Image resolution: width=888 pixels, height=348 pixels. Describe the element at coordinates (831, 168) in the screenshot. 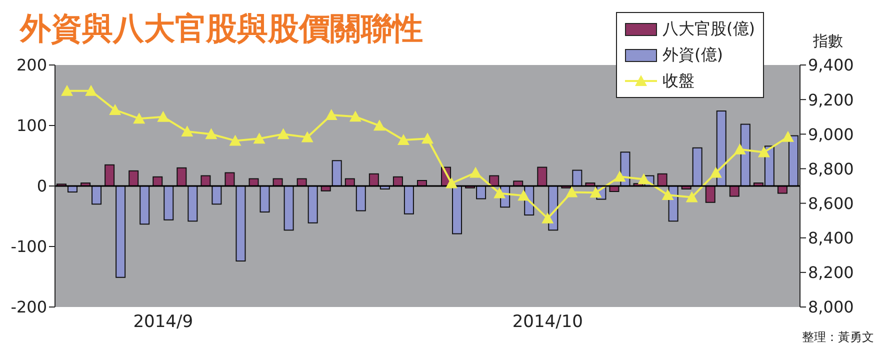

I see `y2-tick-label: 8,800` at that location.